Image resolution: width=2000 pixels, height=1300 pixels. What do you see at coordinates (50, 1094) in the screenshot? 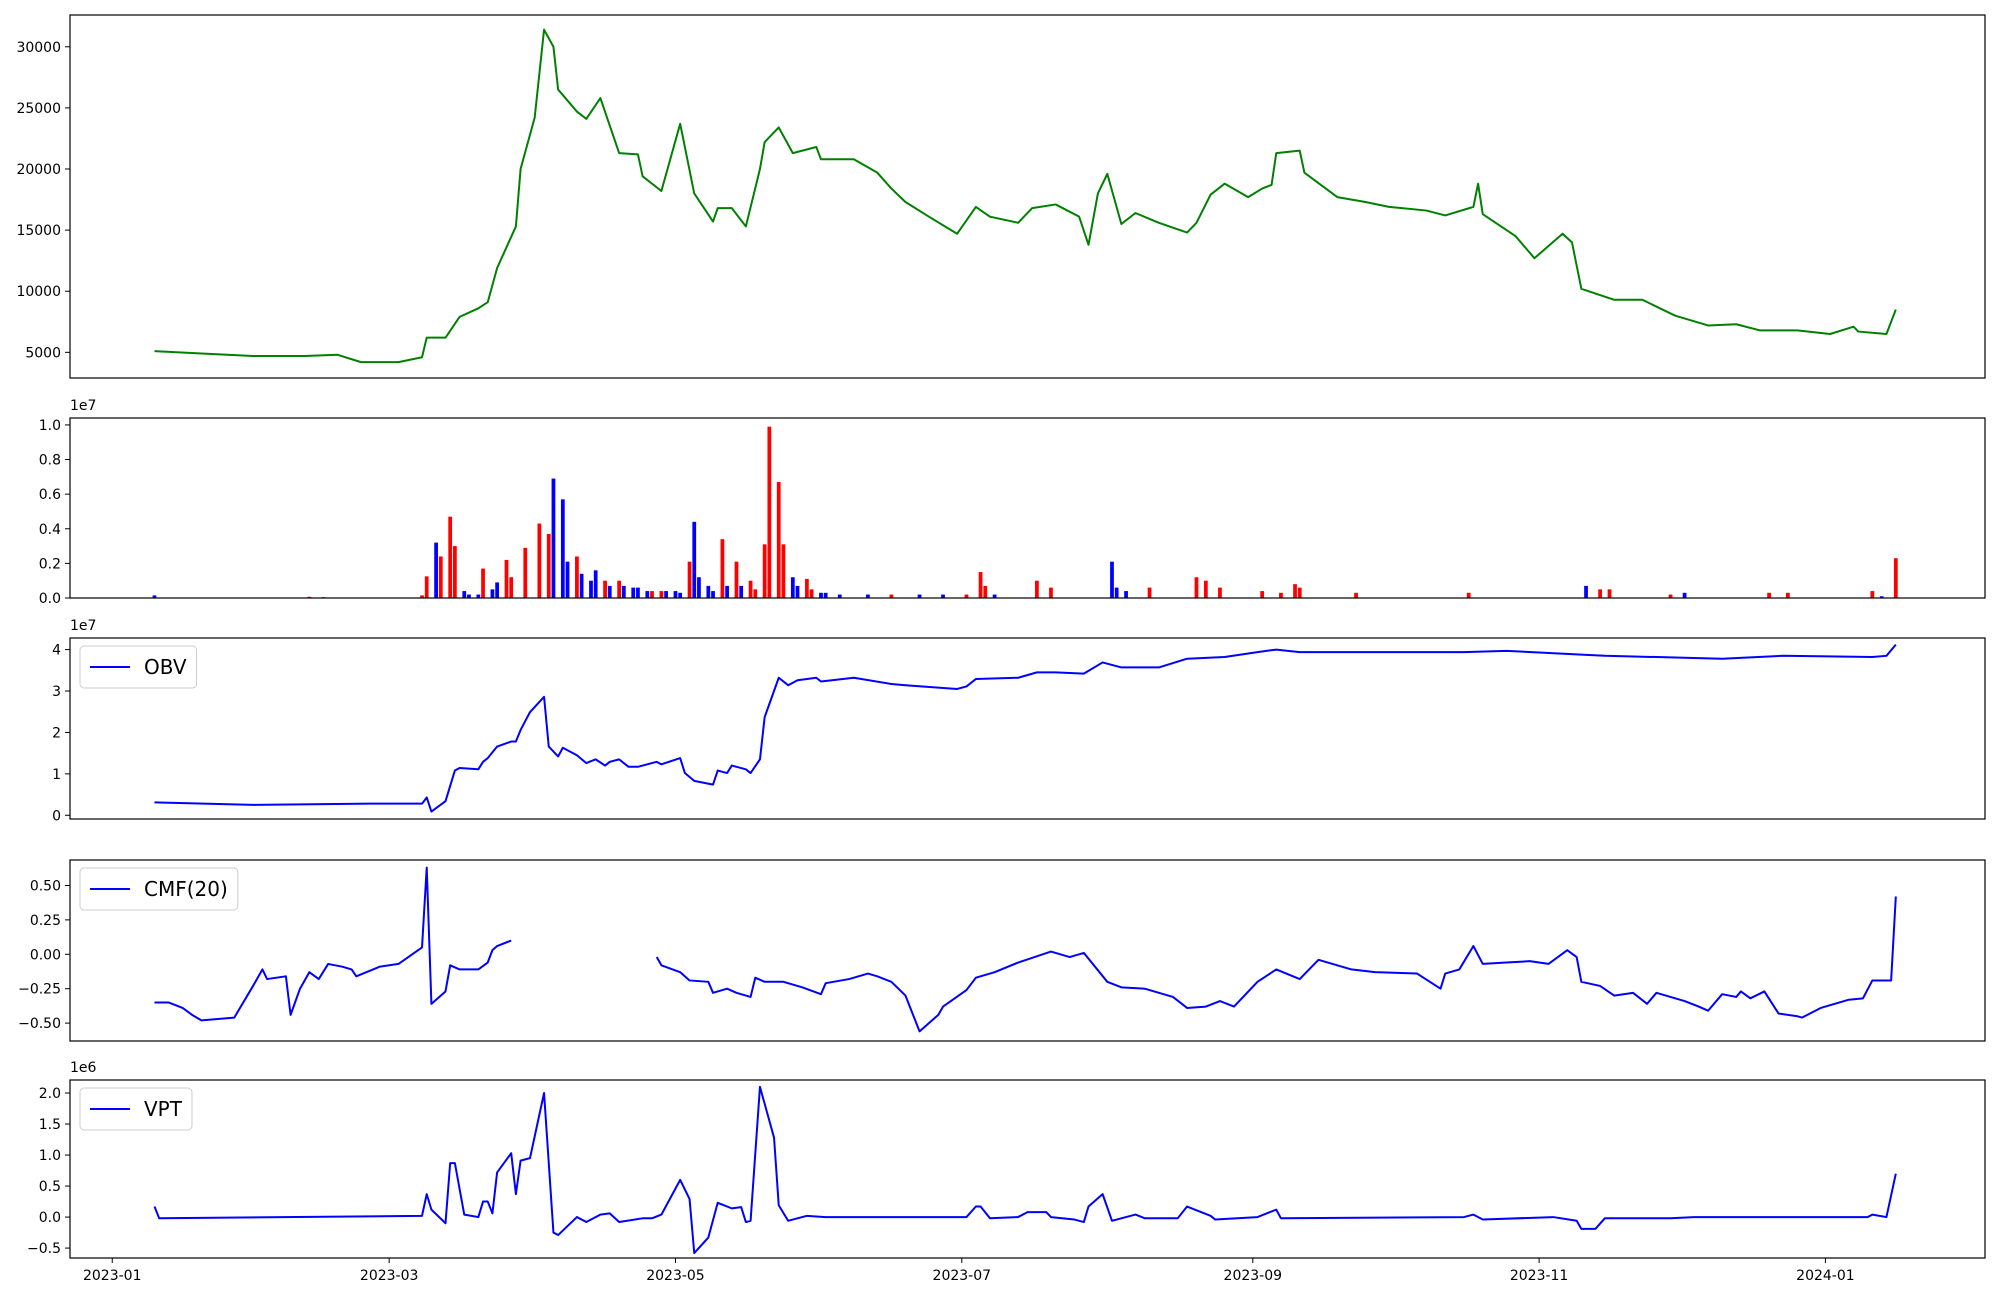
I see `y-tick-label: 2.0` at bounding box center [50, 1094].